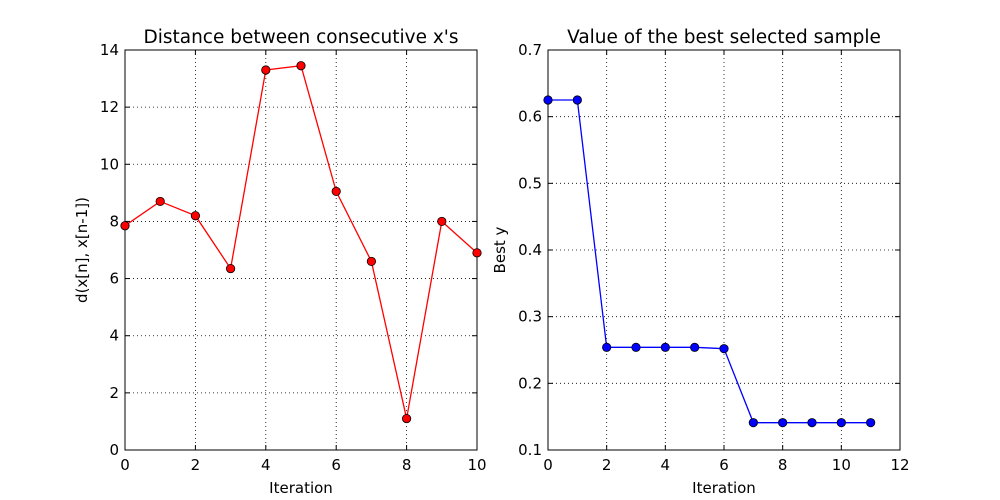  I want to click on best-sample-chart-x-tick-label: 0, so click(548, 465).